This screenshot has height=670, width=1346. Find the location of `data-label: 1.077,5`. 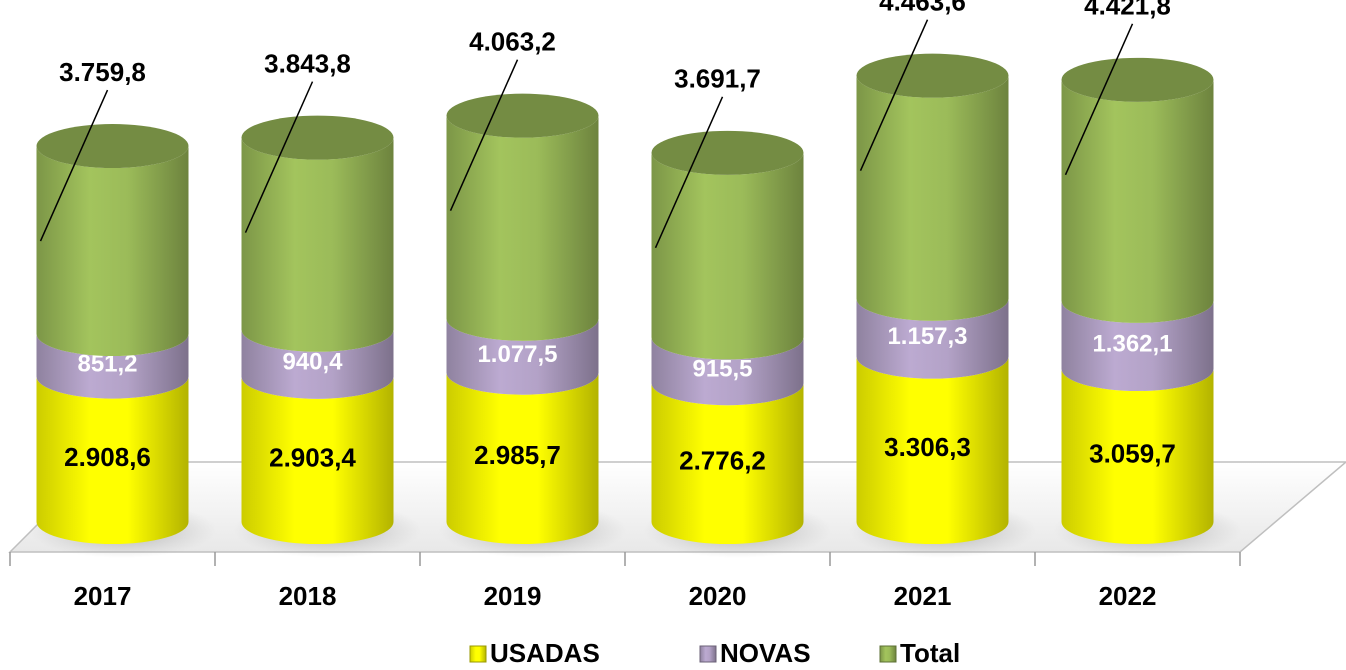

data-label: 1.077,5 is located at coordinates (517, 354).